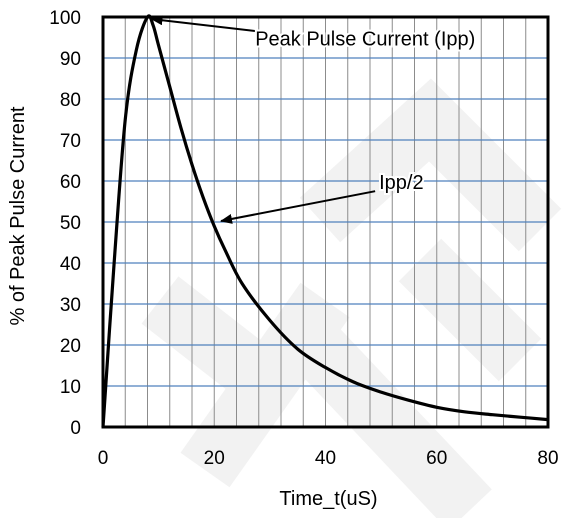 The width and height of the screenshot is (565, 518). Describe the element at coordinates (70, 387) in the screenshot. I see `y-tick-label: 10` at that location.